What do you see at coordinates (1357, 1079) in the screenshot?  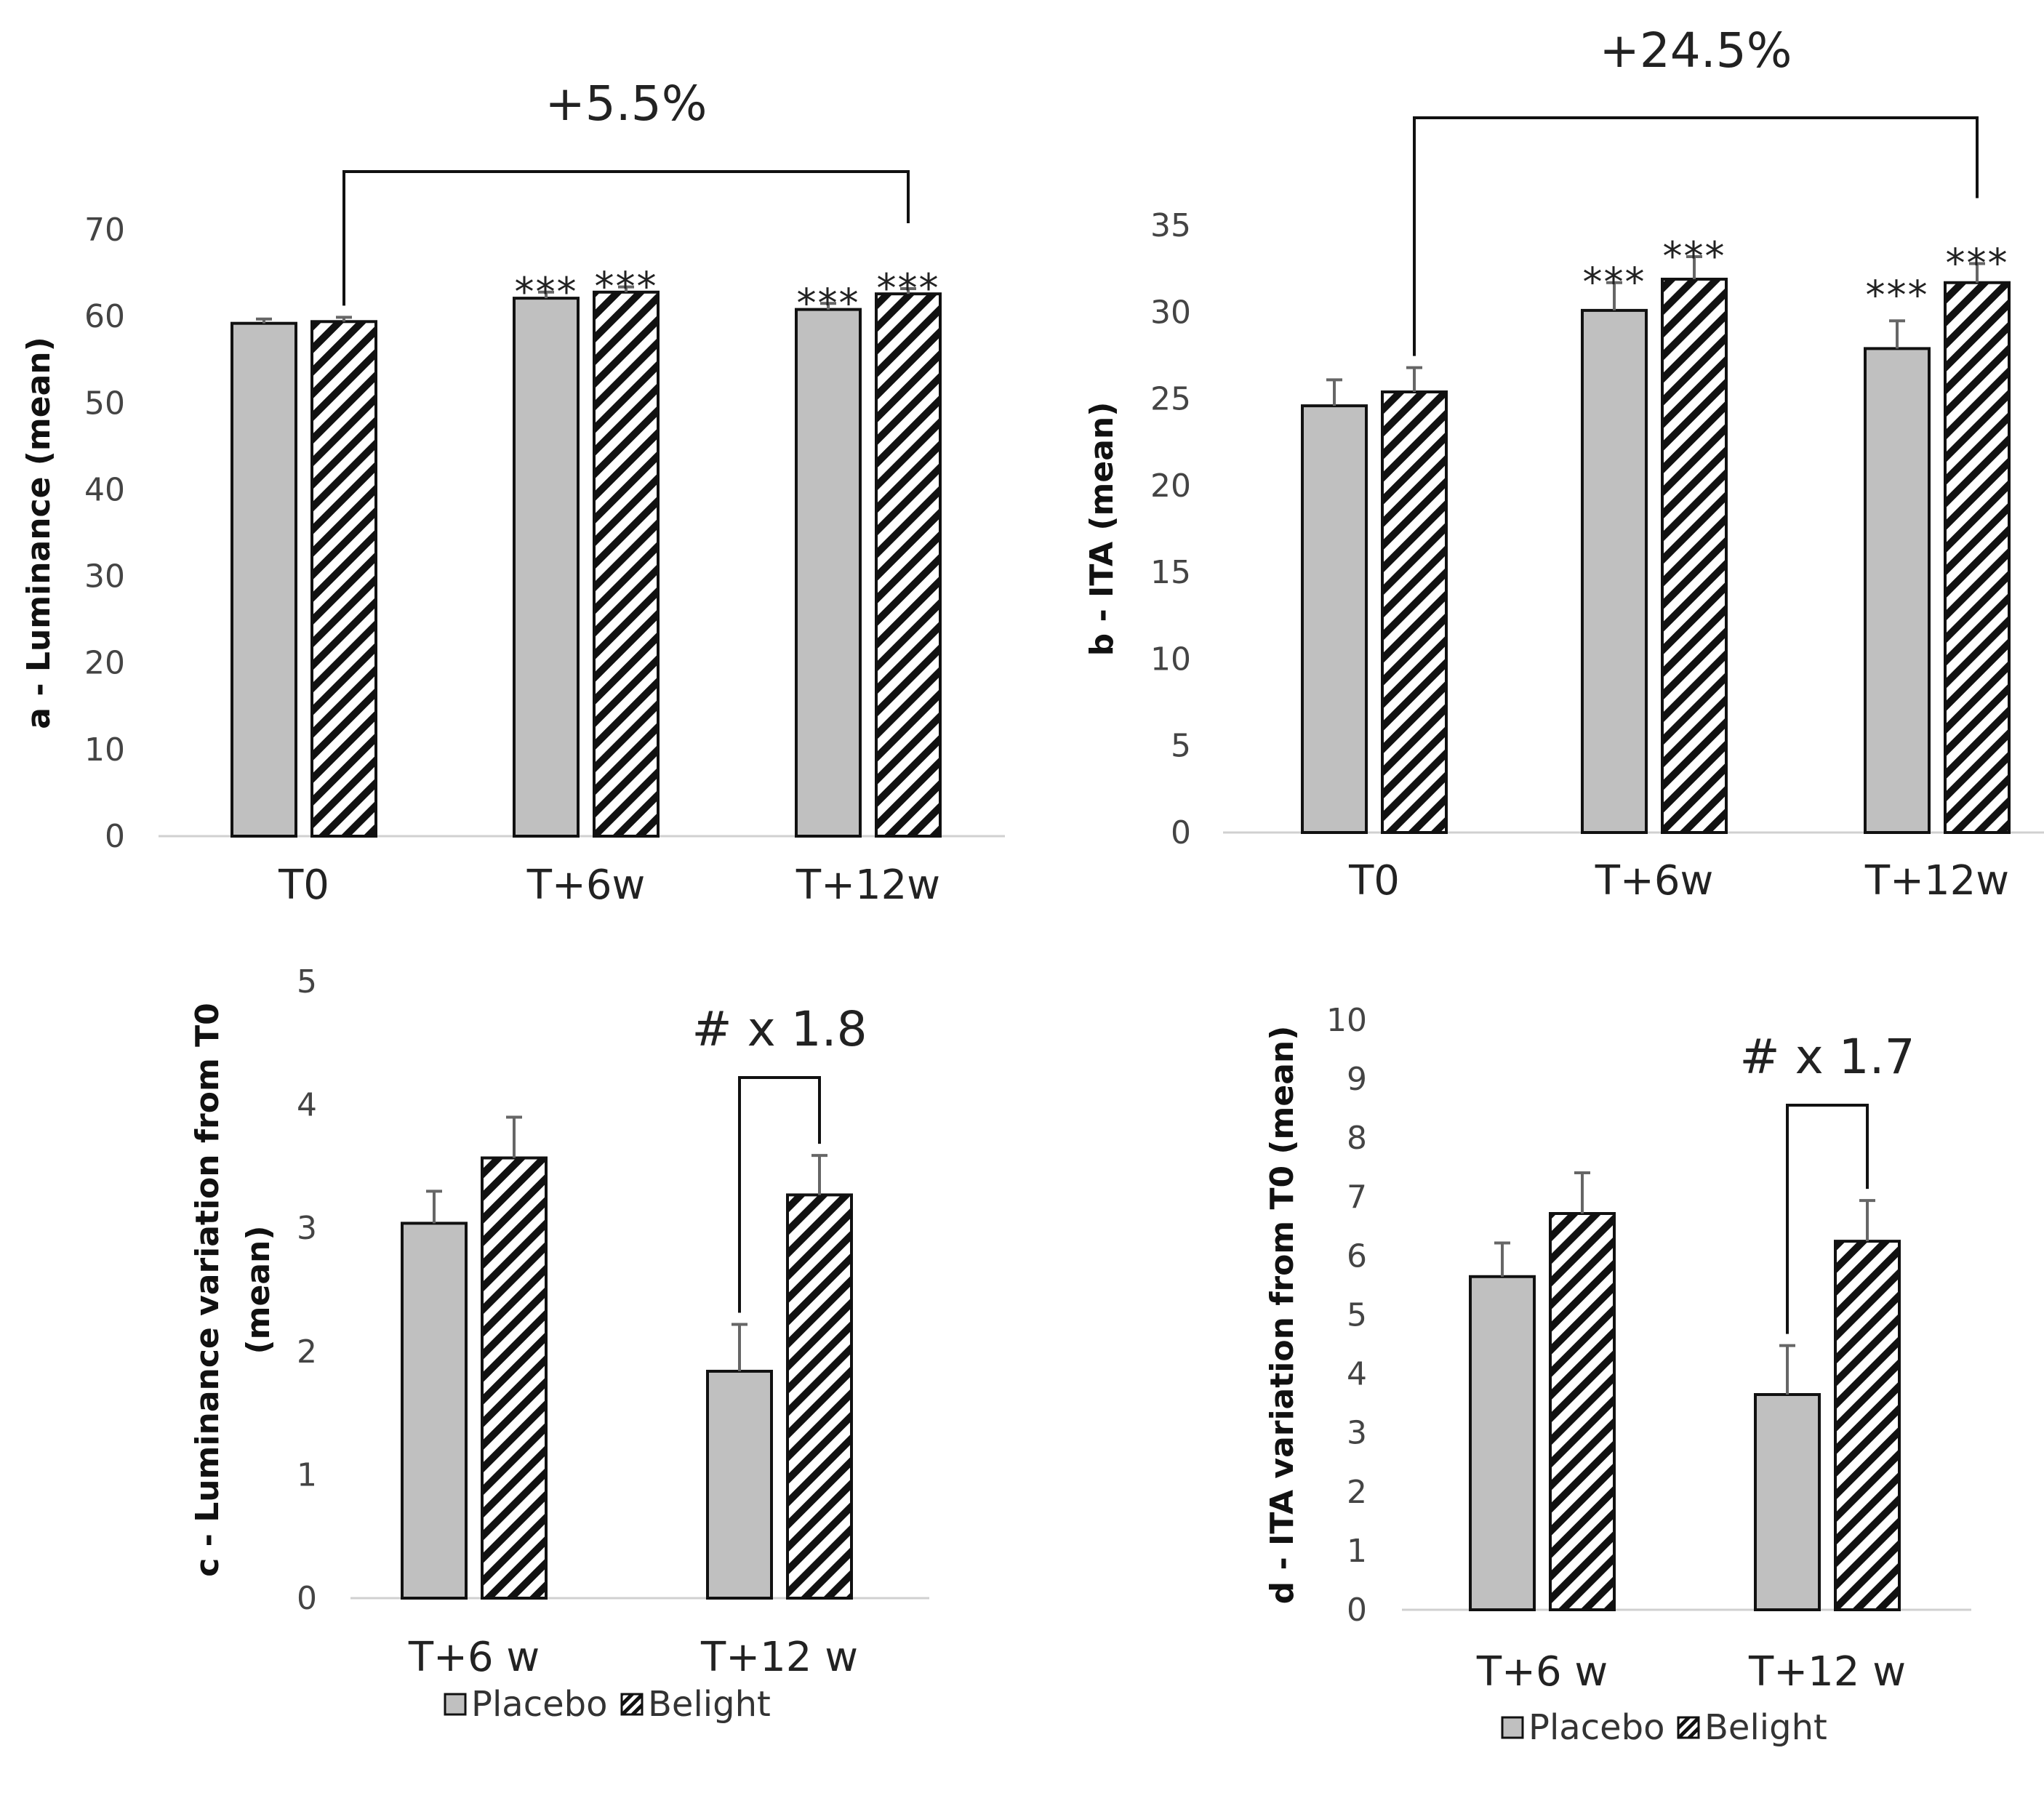 I see `y-tick-label: 9` at bounding box center [1357, 1079].